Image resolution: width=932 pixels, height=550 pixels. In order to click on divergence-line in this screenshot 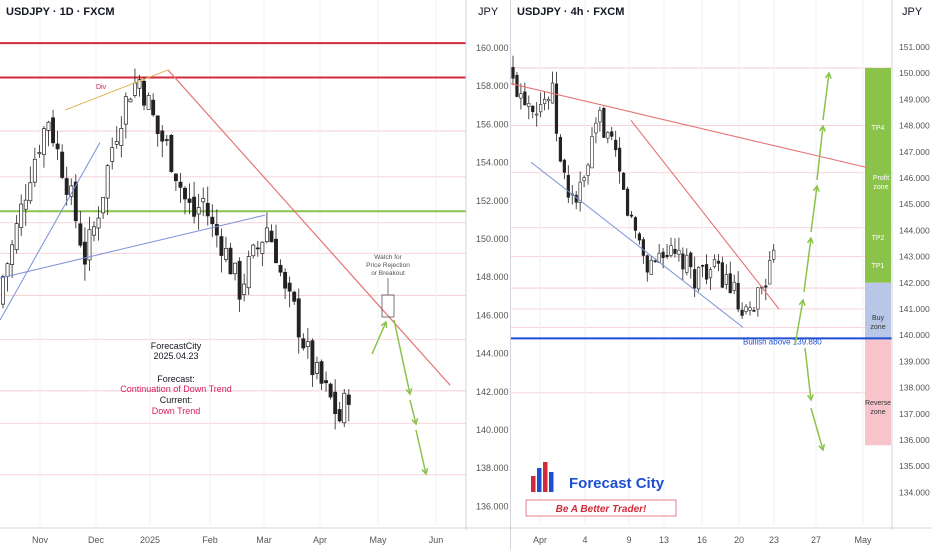, I will do `click(116, 90)`.